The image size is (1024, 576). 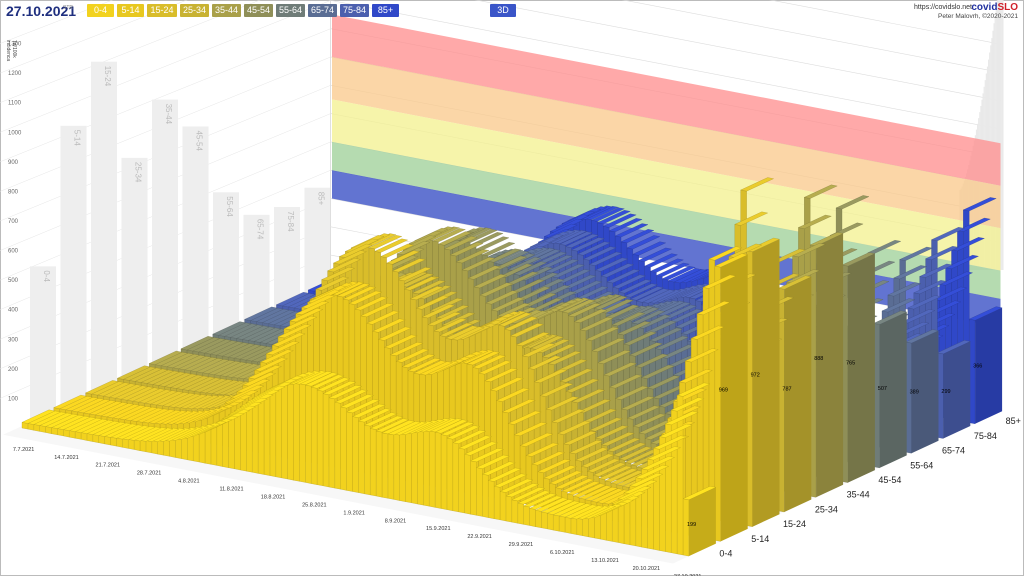 What do you see at coordinates (130, 10) in the screenshot?
I see `age-button-5-14: 5-14` at bounding box center [130, 10].